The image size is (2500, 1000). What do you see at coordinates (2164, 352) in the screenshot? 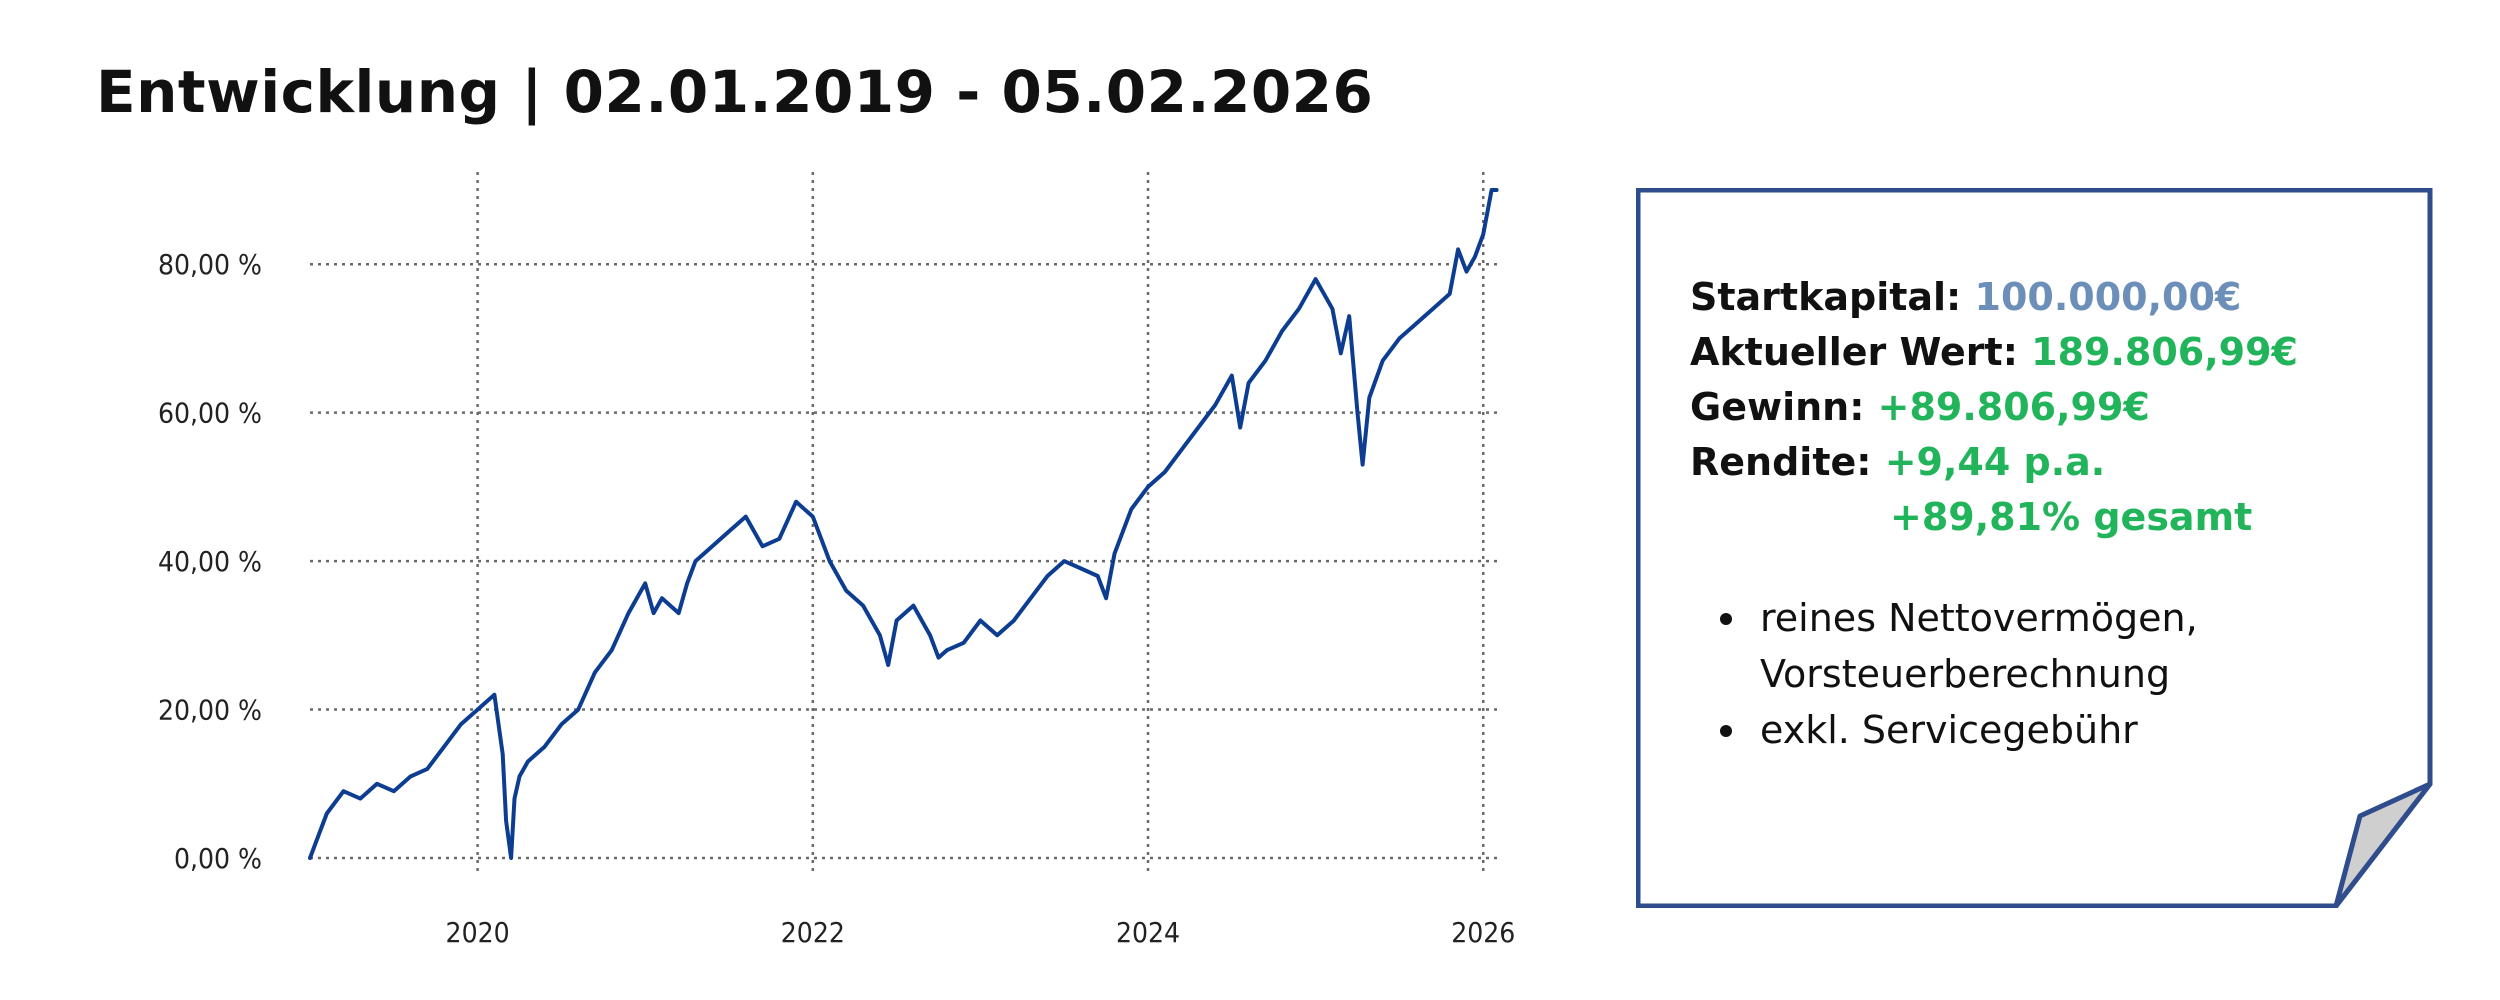
I see `aktueller-wert-value: 189.806,99€` at bounding box center [2164, 352].